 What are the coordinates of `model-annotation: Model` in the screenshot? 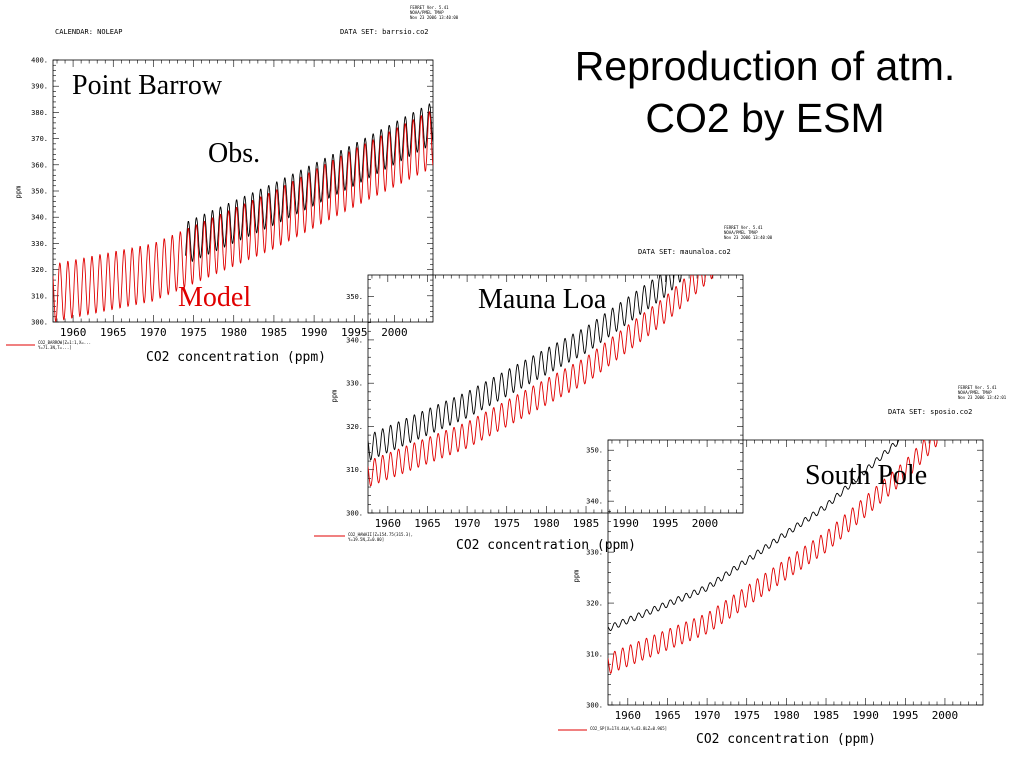 It's located at (215, 297).